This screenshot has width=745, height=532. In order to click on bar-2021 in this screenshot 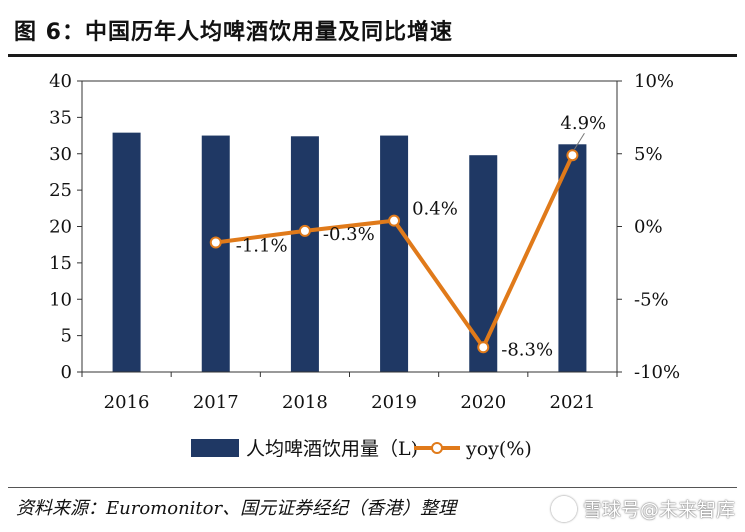, I will do `click(572, 258)`.